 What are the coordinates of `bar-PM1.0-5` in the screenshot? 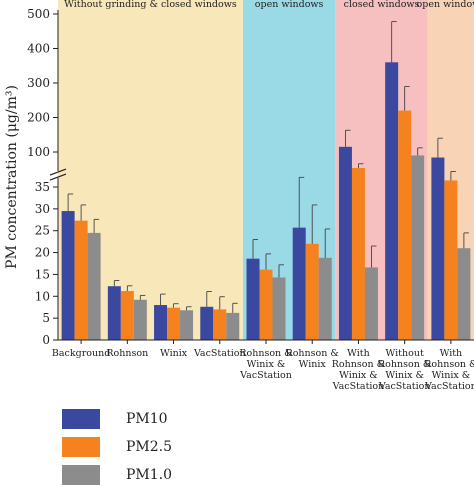 It's located at (325, 298).